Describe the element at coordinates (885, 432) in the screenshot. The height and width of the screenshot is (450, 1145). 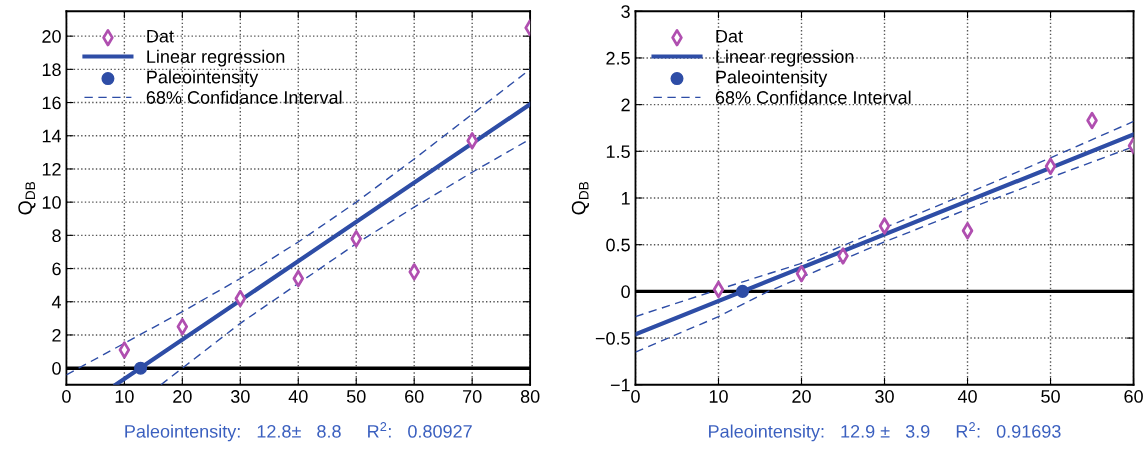
I see `text: Paleointensity: 12.9 ± 3.9 R$^{2}$: 0.91693` at that location.